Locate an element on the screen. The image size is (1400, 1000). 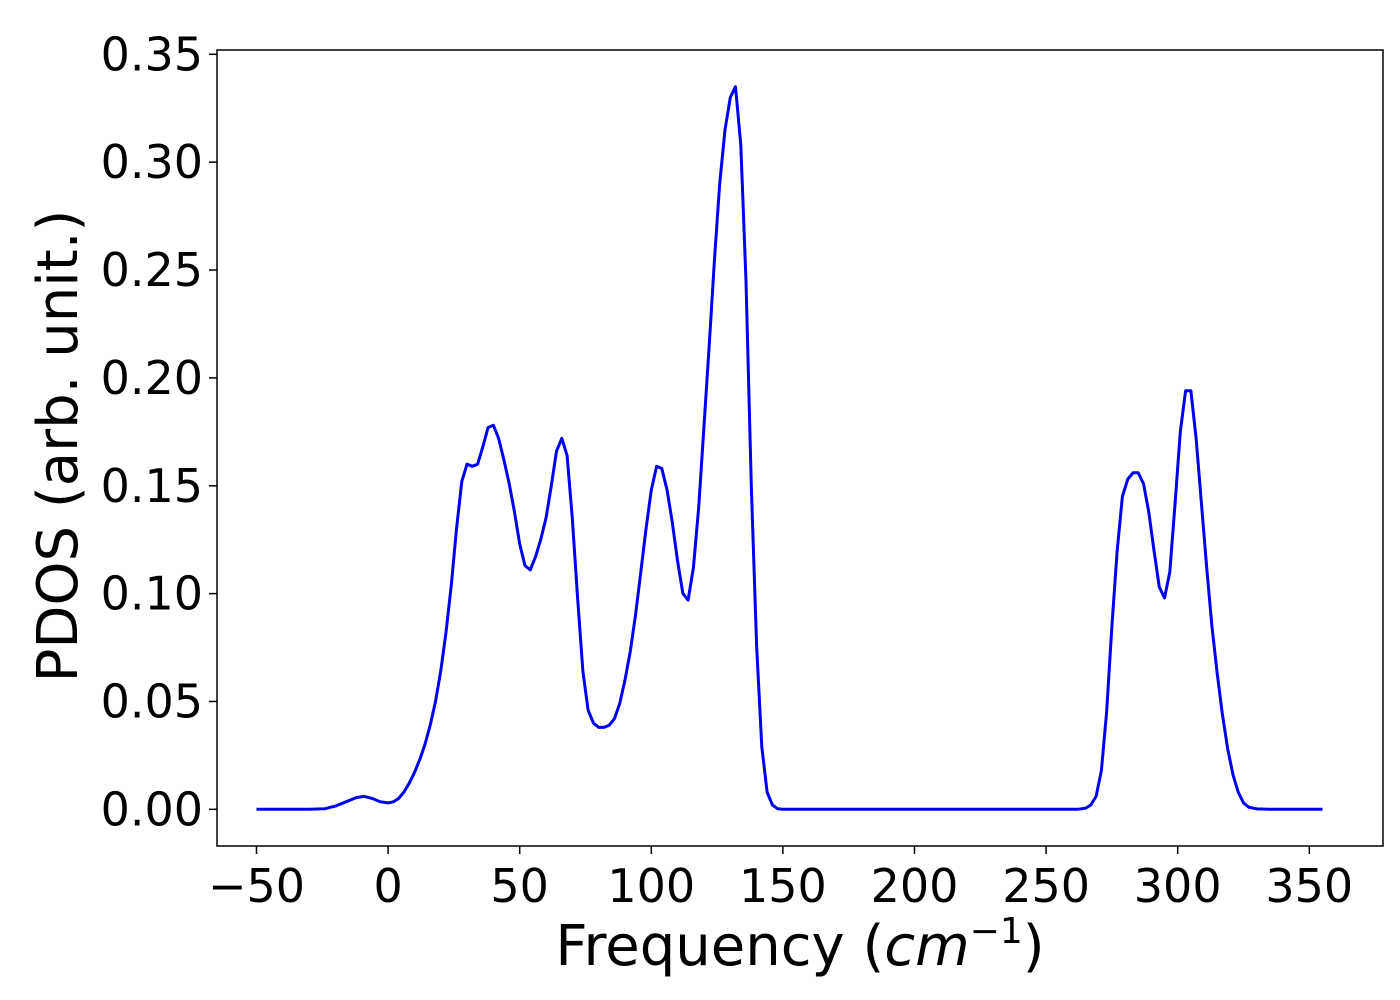
x-tick-label: 150 is located at coordinates (783, 886).